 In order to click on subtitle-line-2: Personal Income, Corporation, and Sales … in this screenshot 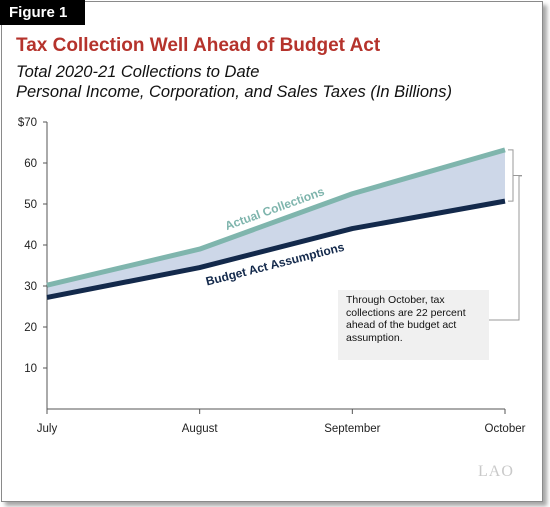, I will do `click(234, 92)`.